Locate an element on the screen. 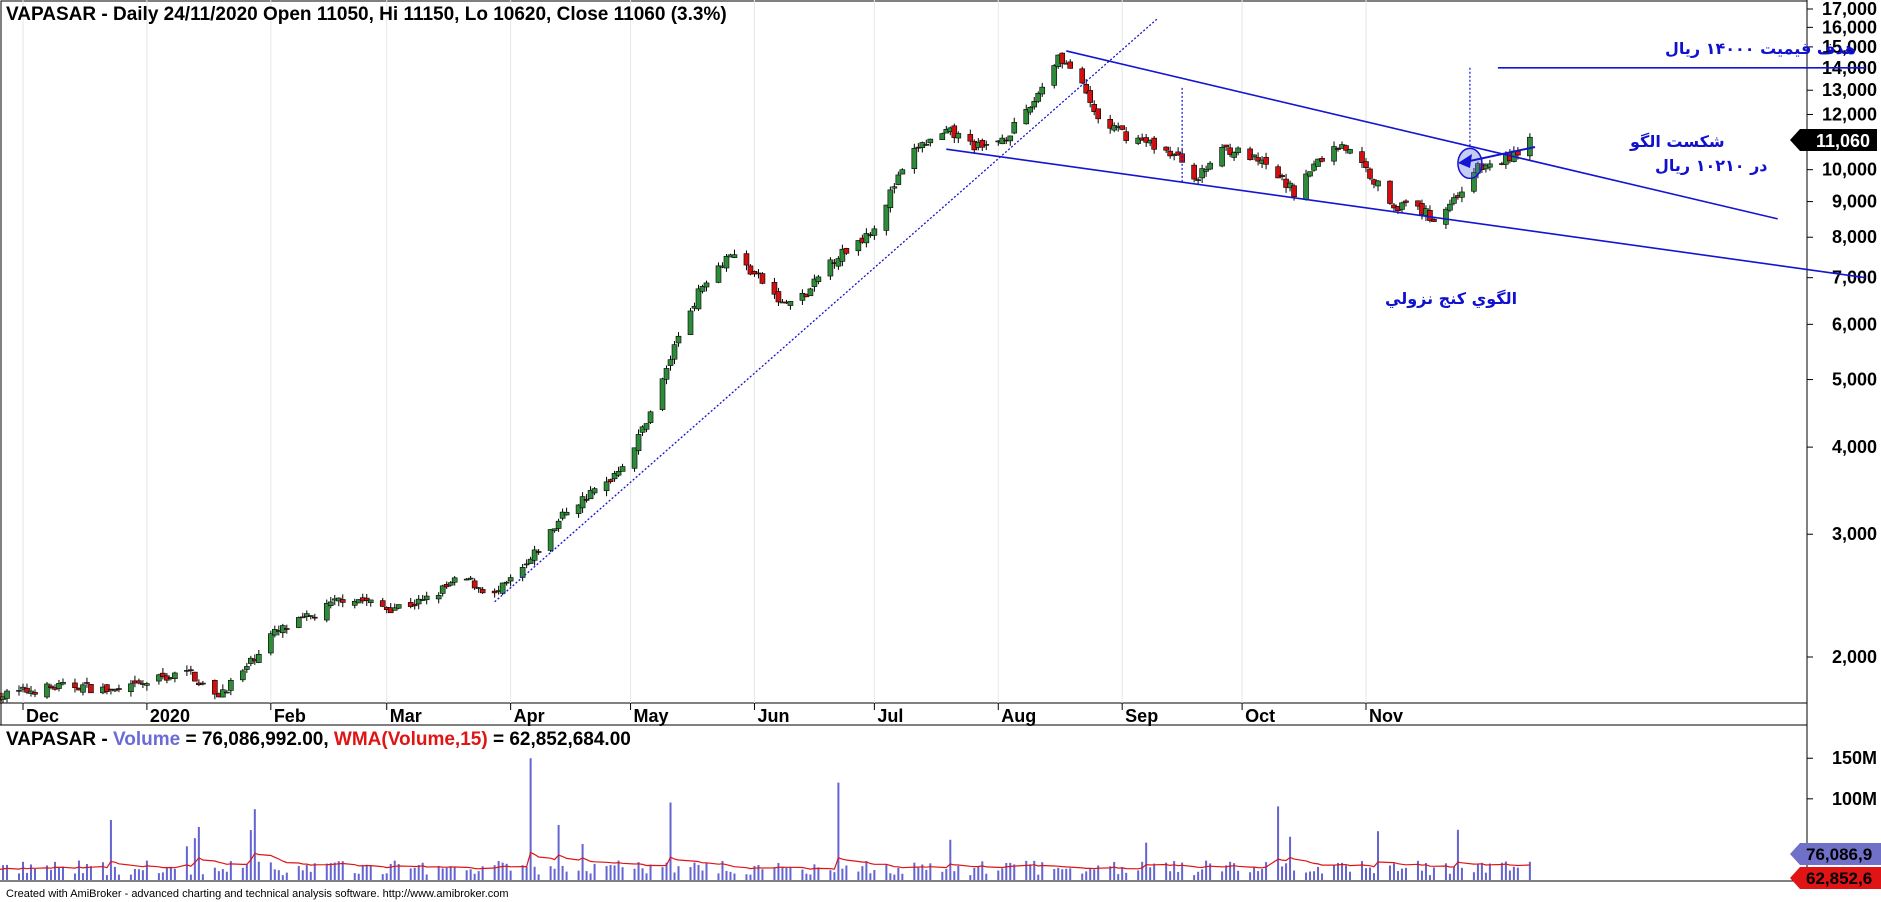  x-tick-label-2020: 2020 is located at coordinates (170, 716).